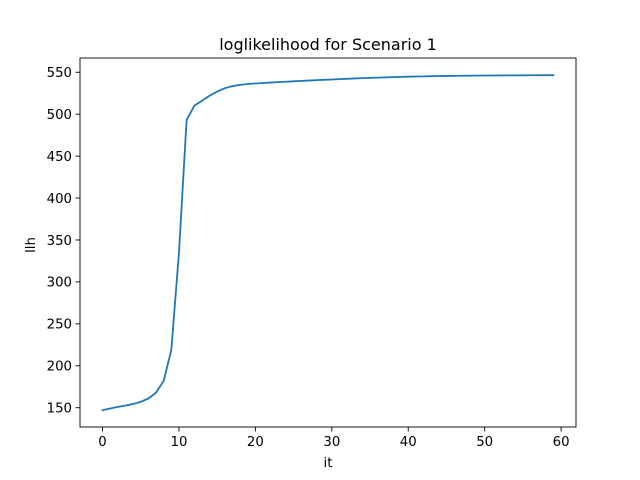 Image resolution: width=640 pixels, height=480 pixels. What do you see at coordinates (59, 199) in the screenshot?
I see `y-tick-label: 400` at bounding box center [59, 199].